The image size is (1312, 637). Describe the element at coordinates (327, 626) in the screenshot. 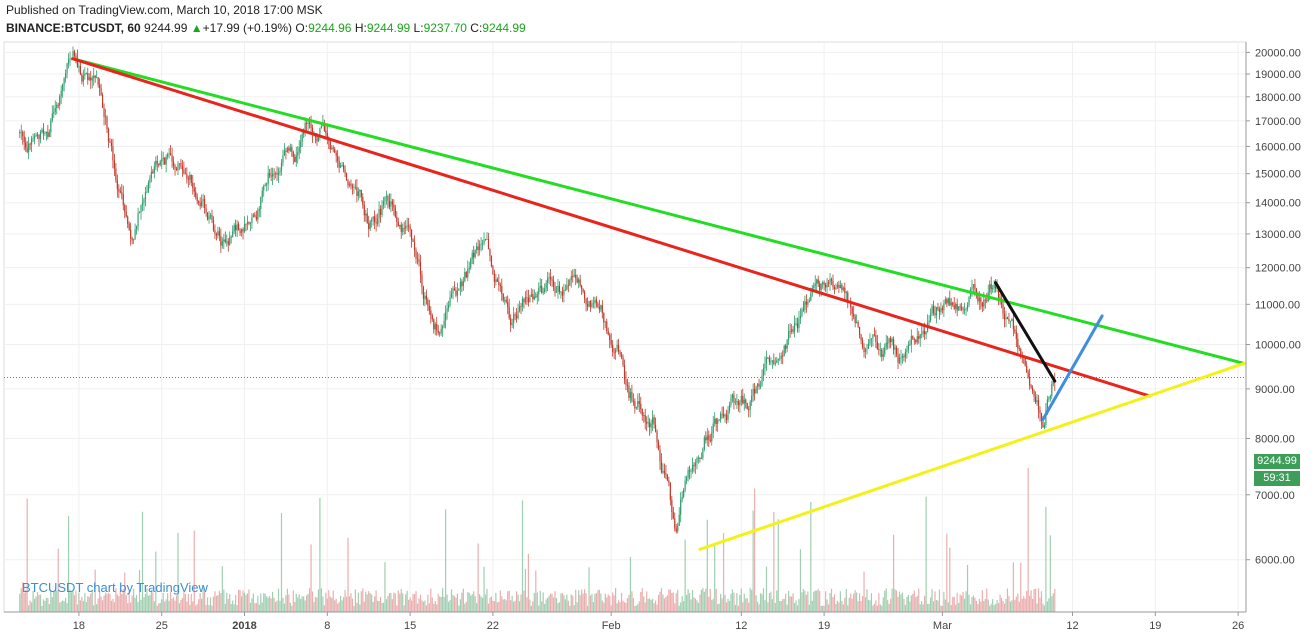

I see `x-tick-label: 8` at that location.